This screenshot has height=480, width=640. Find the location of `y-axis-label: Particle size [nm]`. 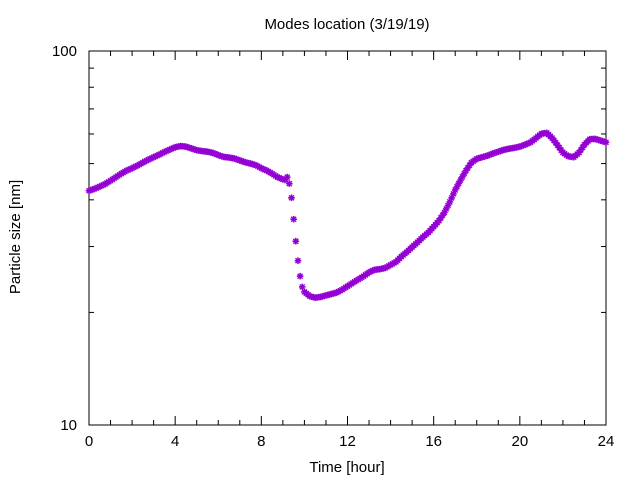

y-axis-label: Particle size [nm] is located at coordinates (15, 237).